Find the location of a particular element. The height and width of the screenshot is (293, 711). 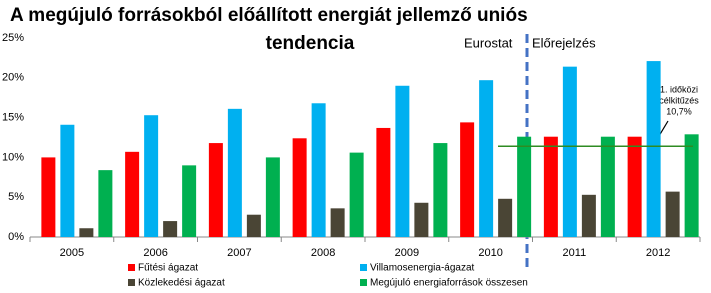

x-tick-label: 2009 is located at coordinates (407, 253).